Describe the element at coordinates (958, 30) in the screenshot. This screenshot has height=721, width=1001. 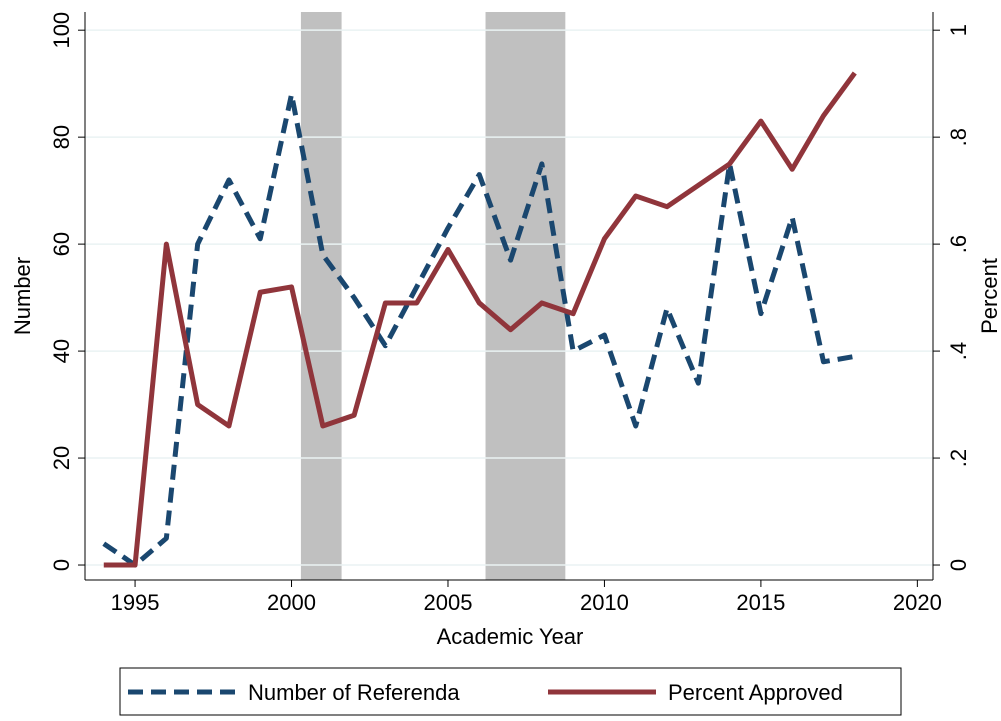
I see `y2-tick-label: 1` at that location.